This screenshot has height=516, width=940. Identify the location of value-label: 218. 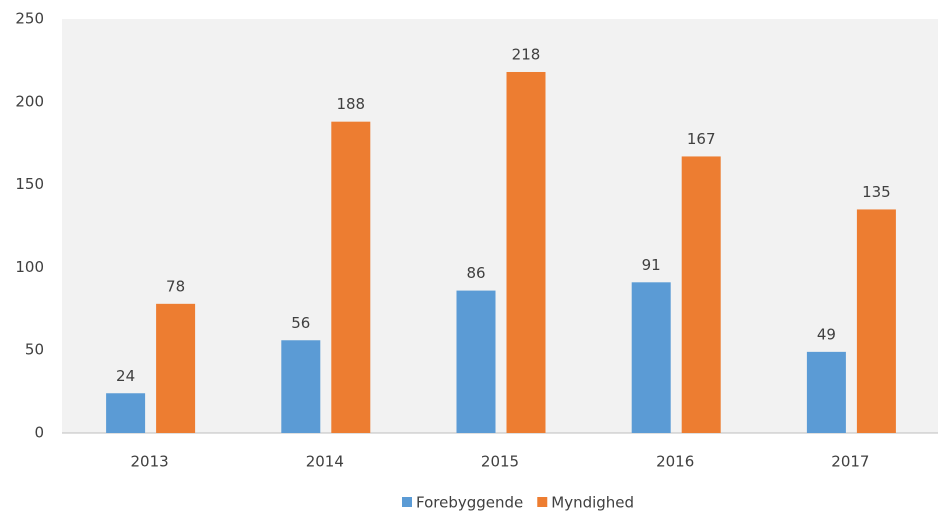
(526, 54).